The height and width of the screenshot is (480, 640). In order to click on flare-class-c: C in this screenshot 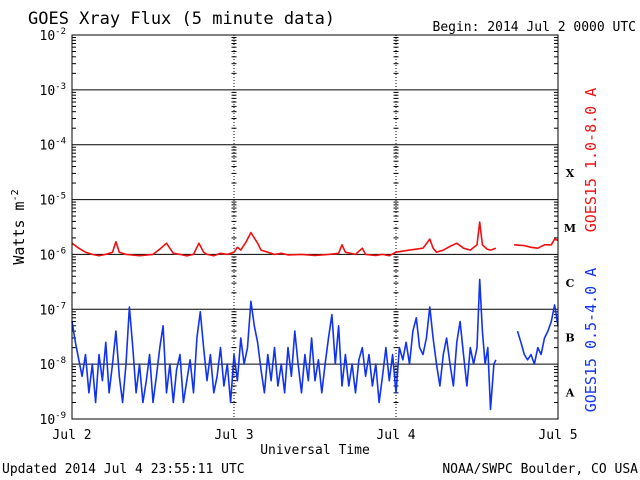, I will do `click(570, 283)`.